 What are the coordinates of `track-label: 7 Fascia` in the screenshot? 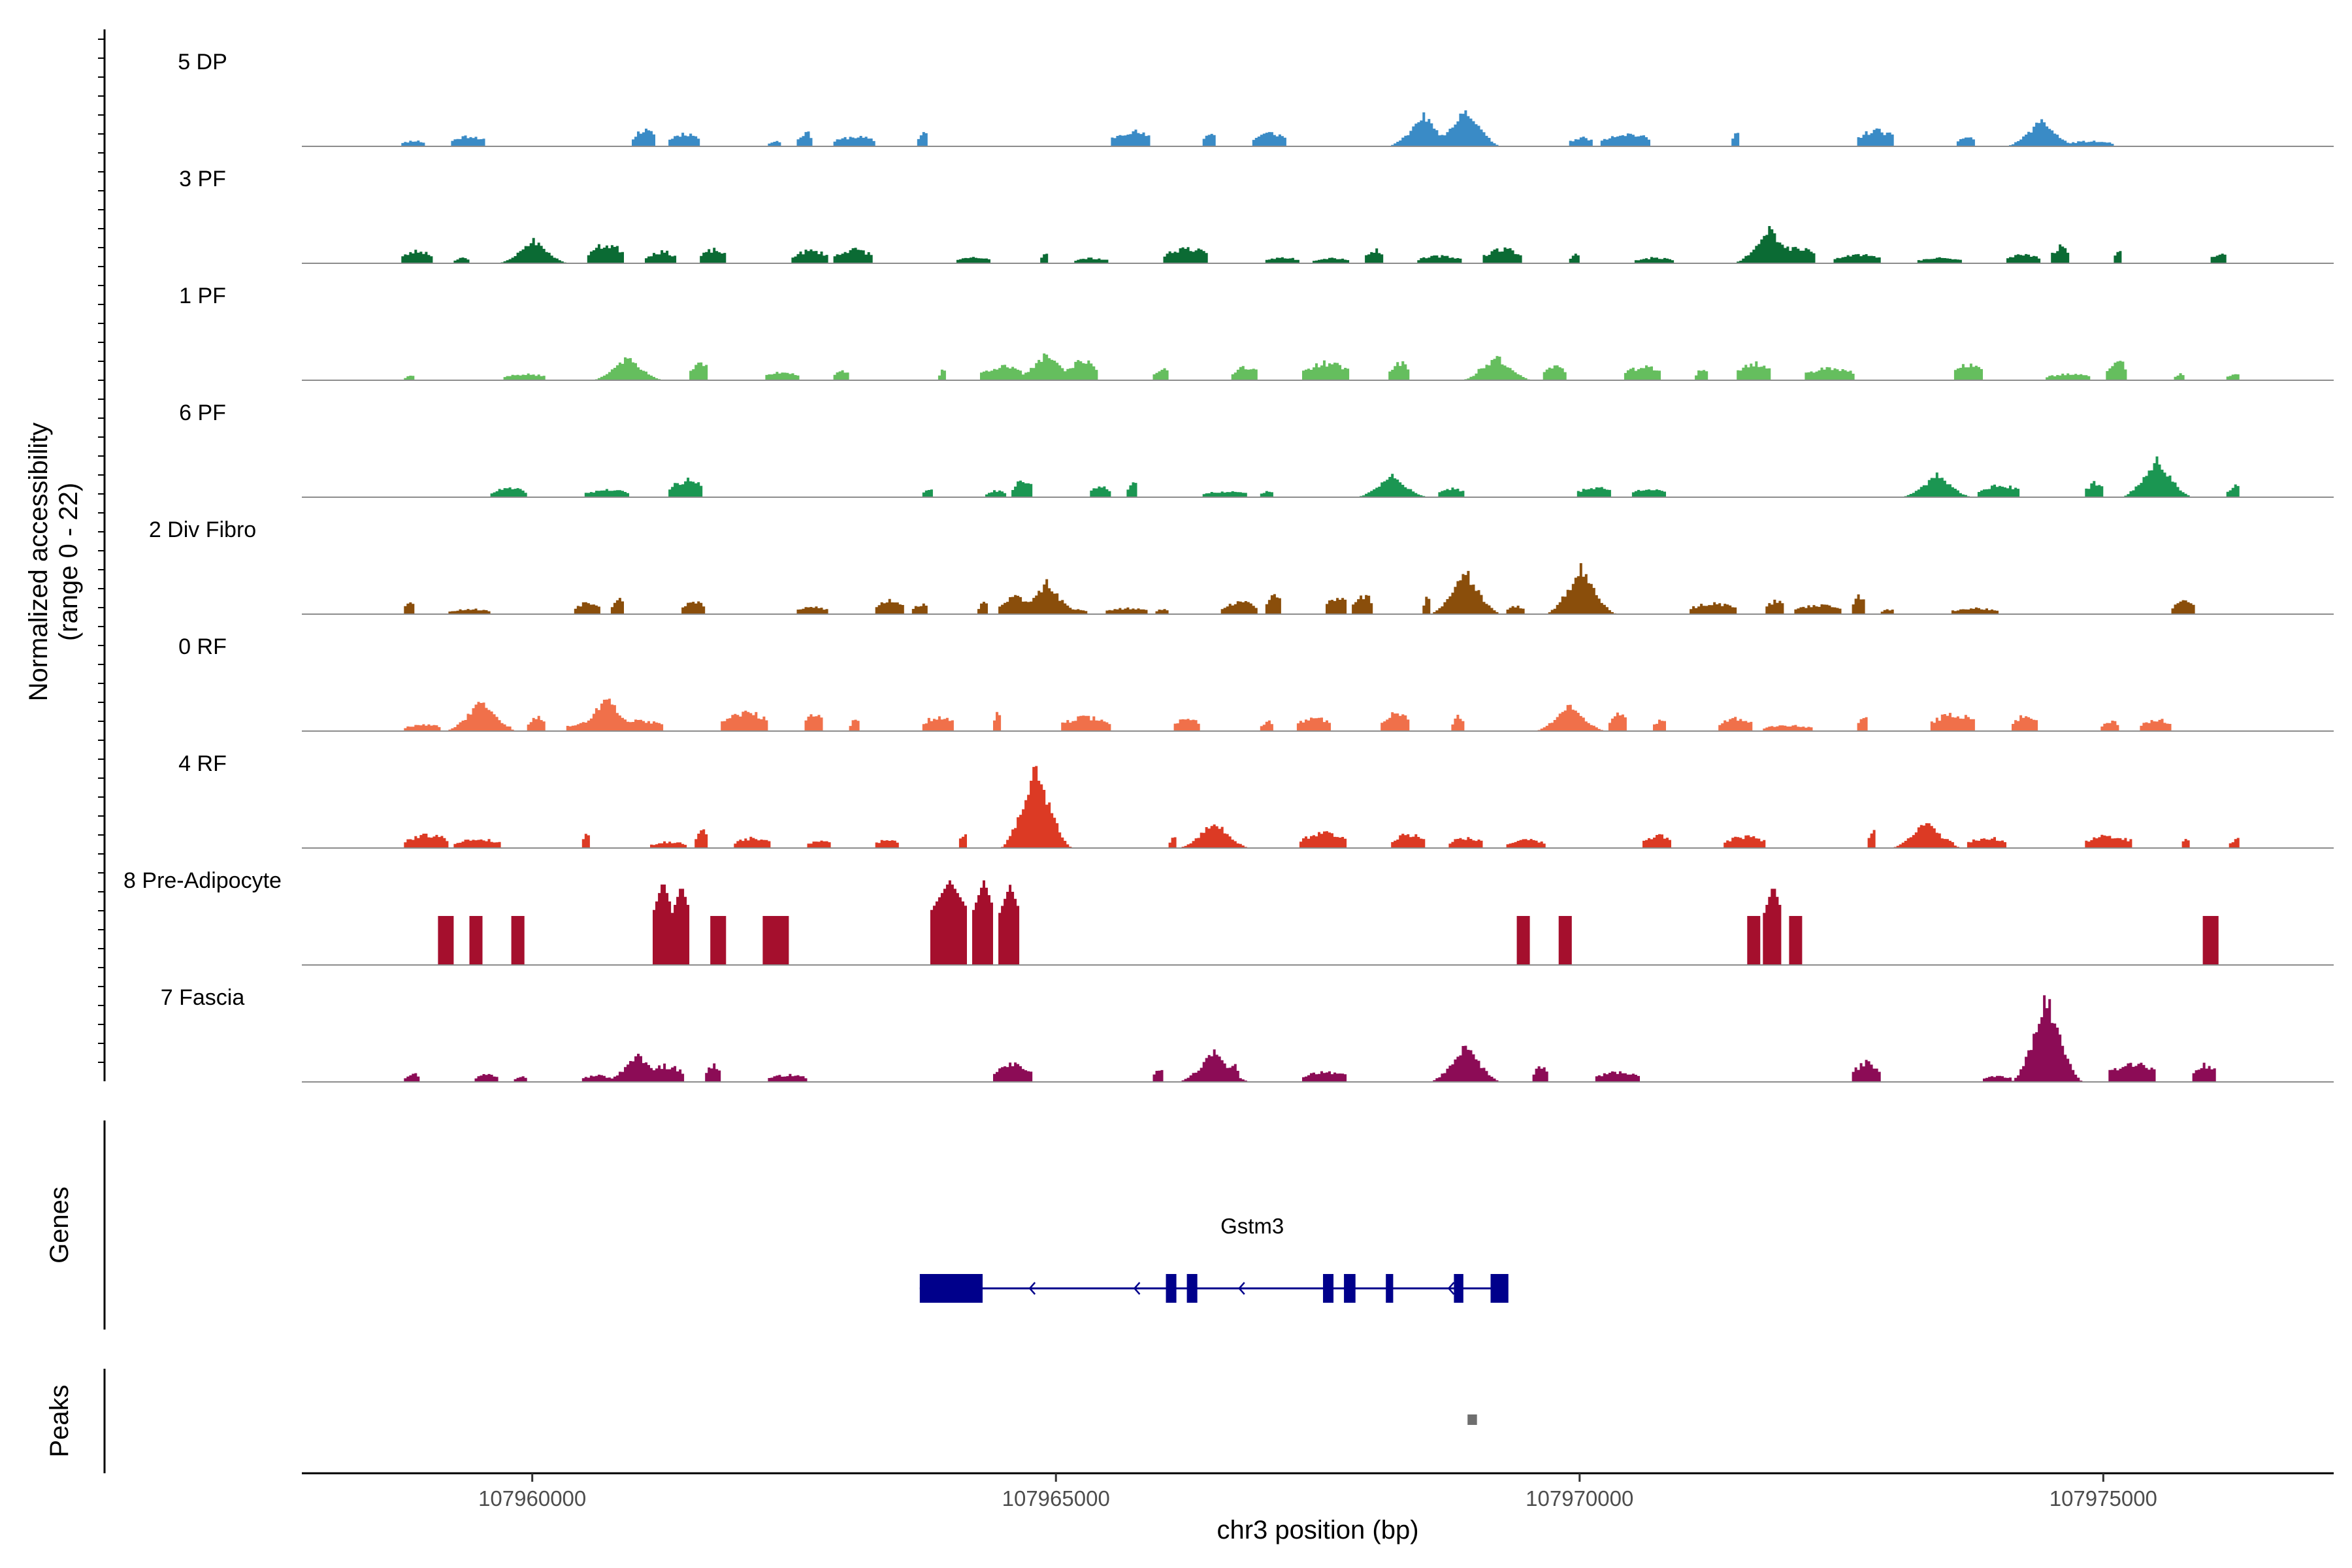 It's located at (203, 997).